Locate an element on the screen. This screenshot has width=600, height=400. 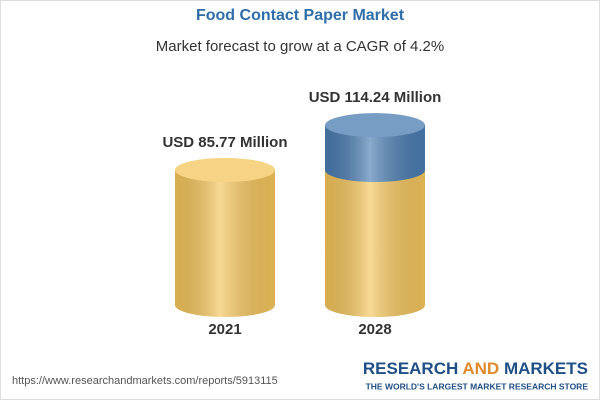
brand-word: AND is located at coordinates (480, 368).